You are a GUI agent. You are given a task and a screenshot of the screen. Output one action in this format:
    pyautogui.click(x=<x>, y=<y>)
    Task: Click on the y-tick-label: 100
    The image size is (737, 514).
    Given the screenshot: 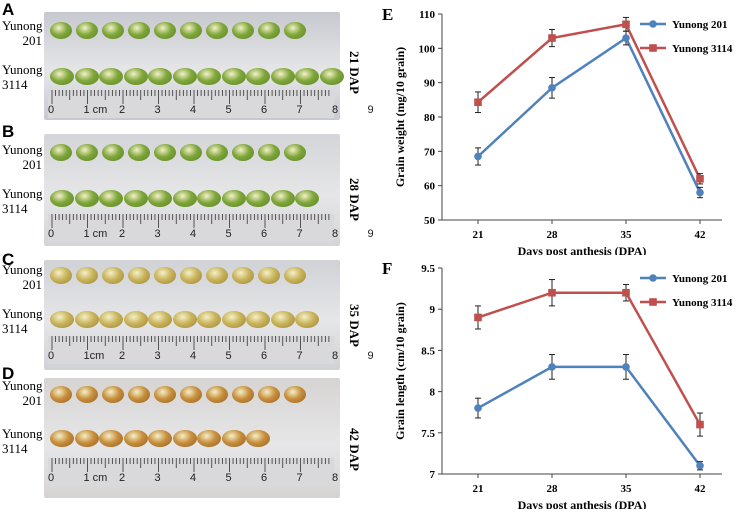 What is the action you would take?
    pyautogui.click(x=427, y=49)
    